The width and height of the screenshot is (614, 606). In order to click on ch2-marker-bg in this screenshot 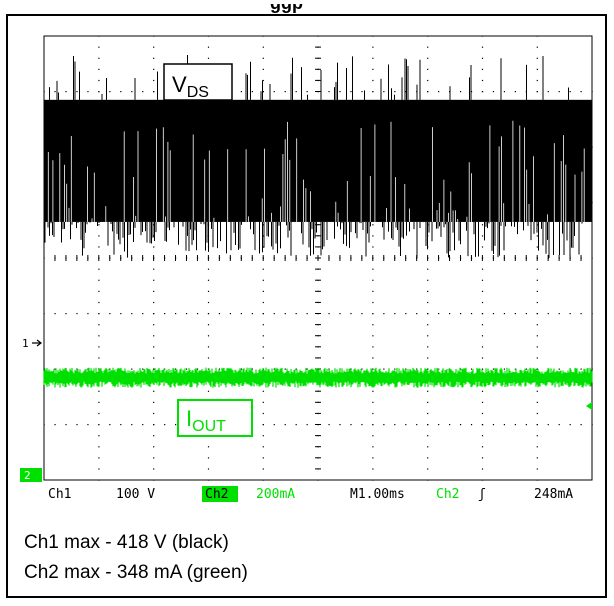, I will do `click(31, 475)`.